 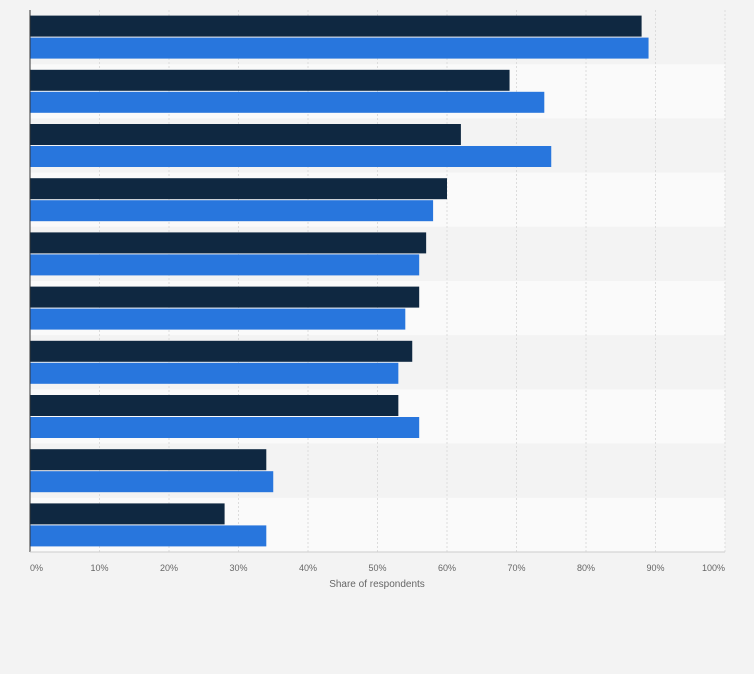 What do you see at coordinates (169, 568) in the screenshot?
I see `x-tick-label: 20%` at bounding box center [169, 568].